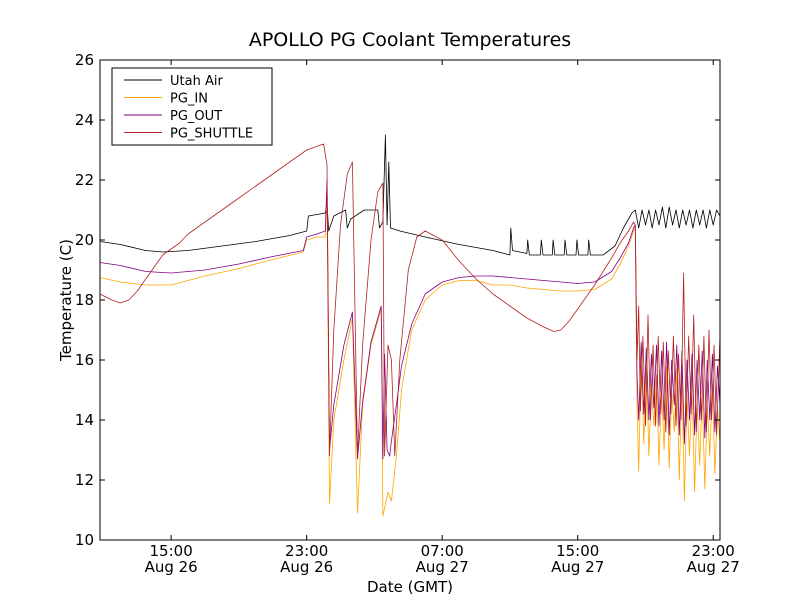 This screenshot has height=600, width=800. What do you see at coordinates (410, 587) in the screenshot?
I see `x-axis-label: Date (GMT)` at bounding box center [410, 587].